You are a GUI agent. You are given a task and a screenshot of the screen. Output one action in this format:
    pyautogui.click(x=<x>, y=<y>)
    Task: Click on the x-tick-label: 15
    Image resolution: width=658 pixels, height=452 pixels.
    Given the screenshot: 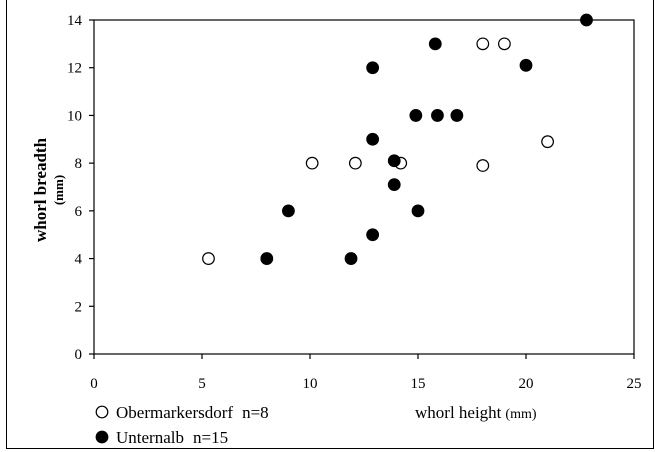 What is the action you would take?
    pyautogui.click(x=418, y=384)
    